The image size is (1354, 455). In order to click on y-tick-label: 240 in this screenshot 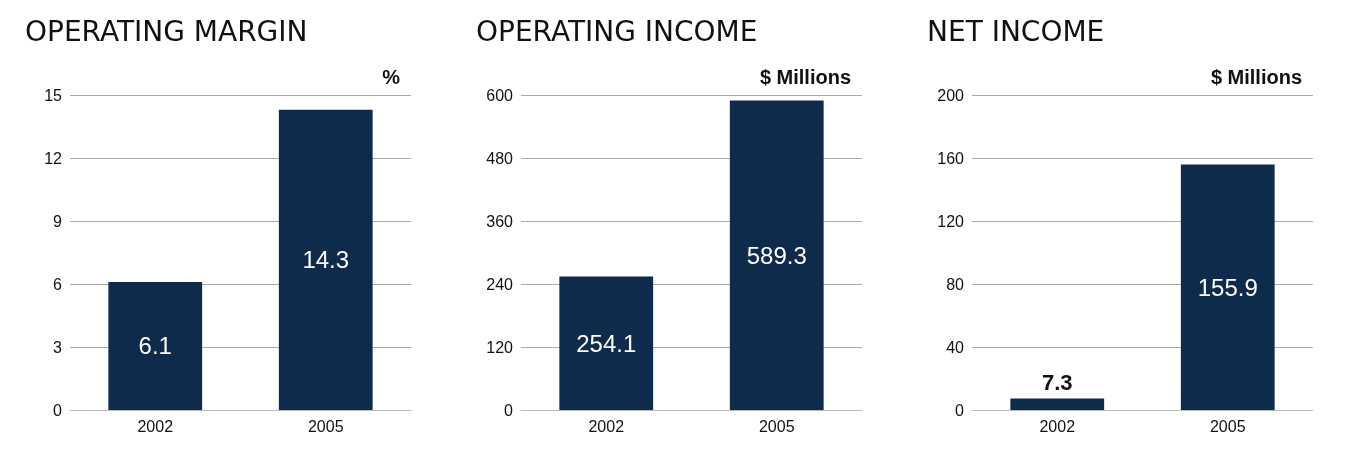, I will do `click(500, 284)`.